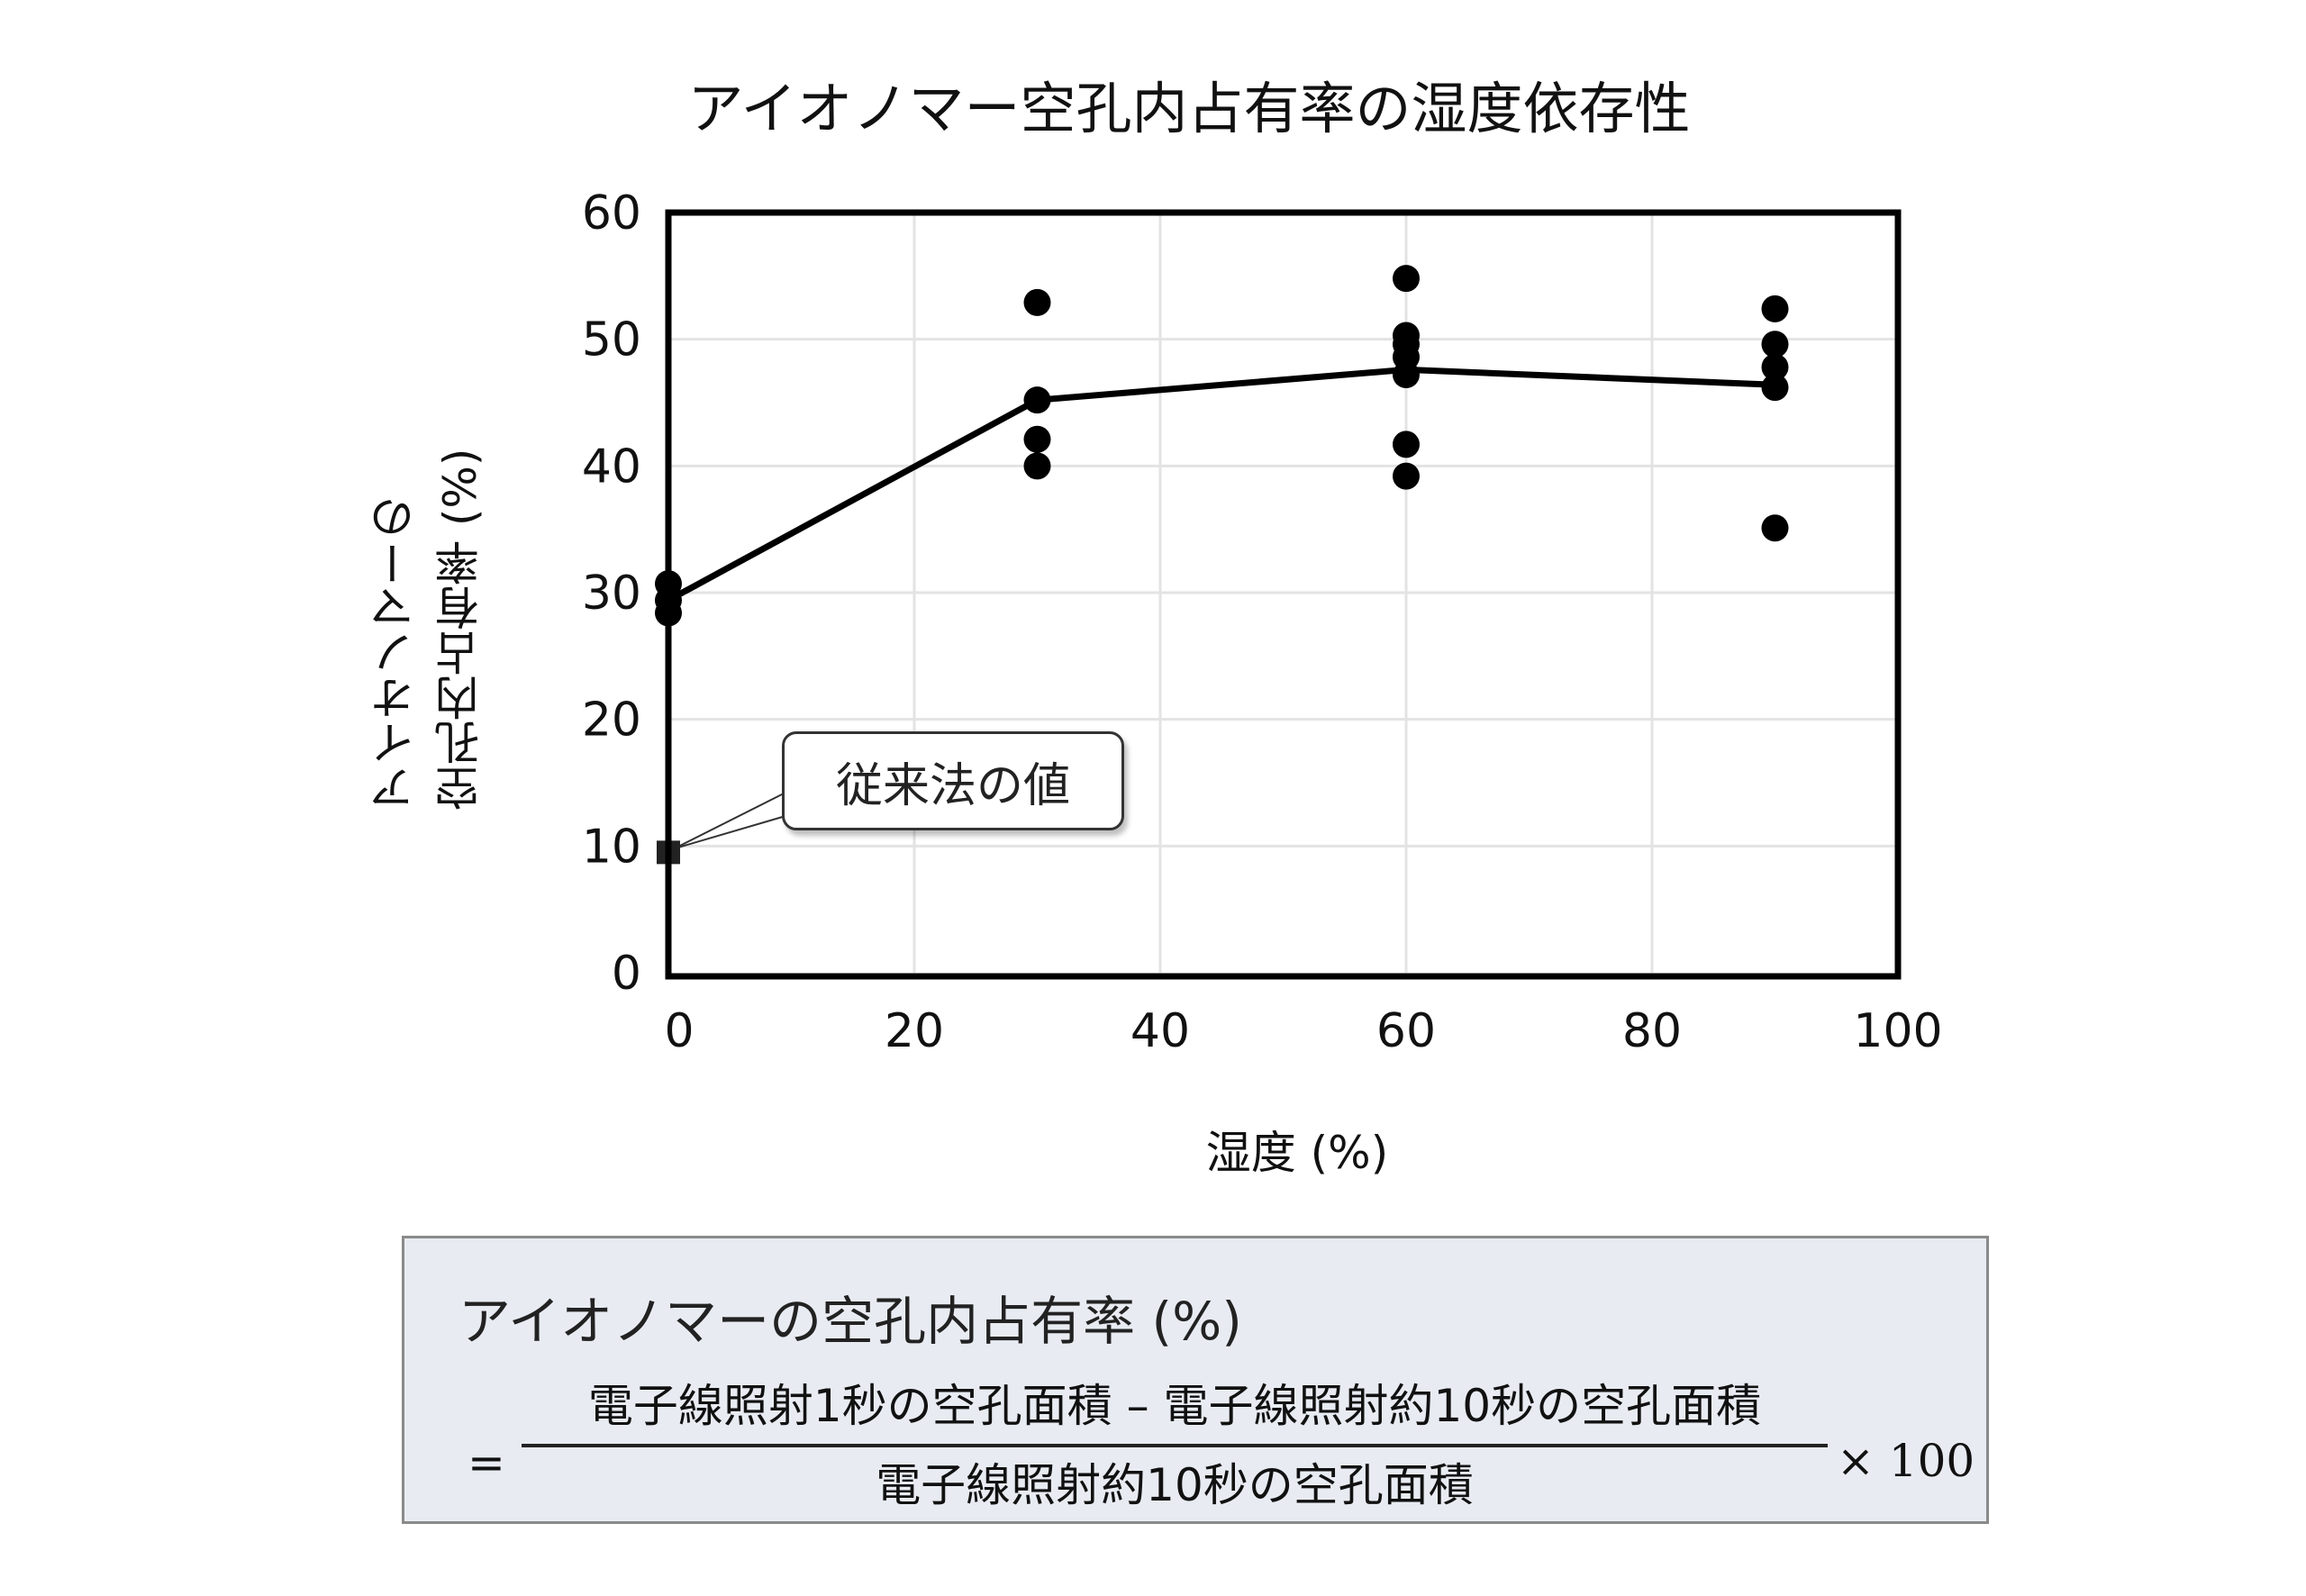  I want to click on y-axis-label-line2: 空孔内占有率 (%), so click(460, 630).